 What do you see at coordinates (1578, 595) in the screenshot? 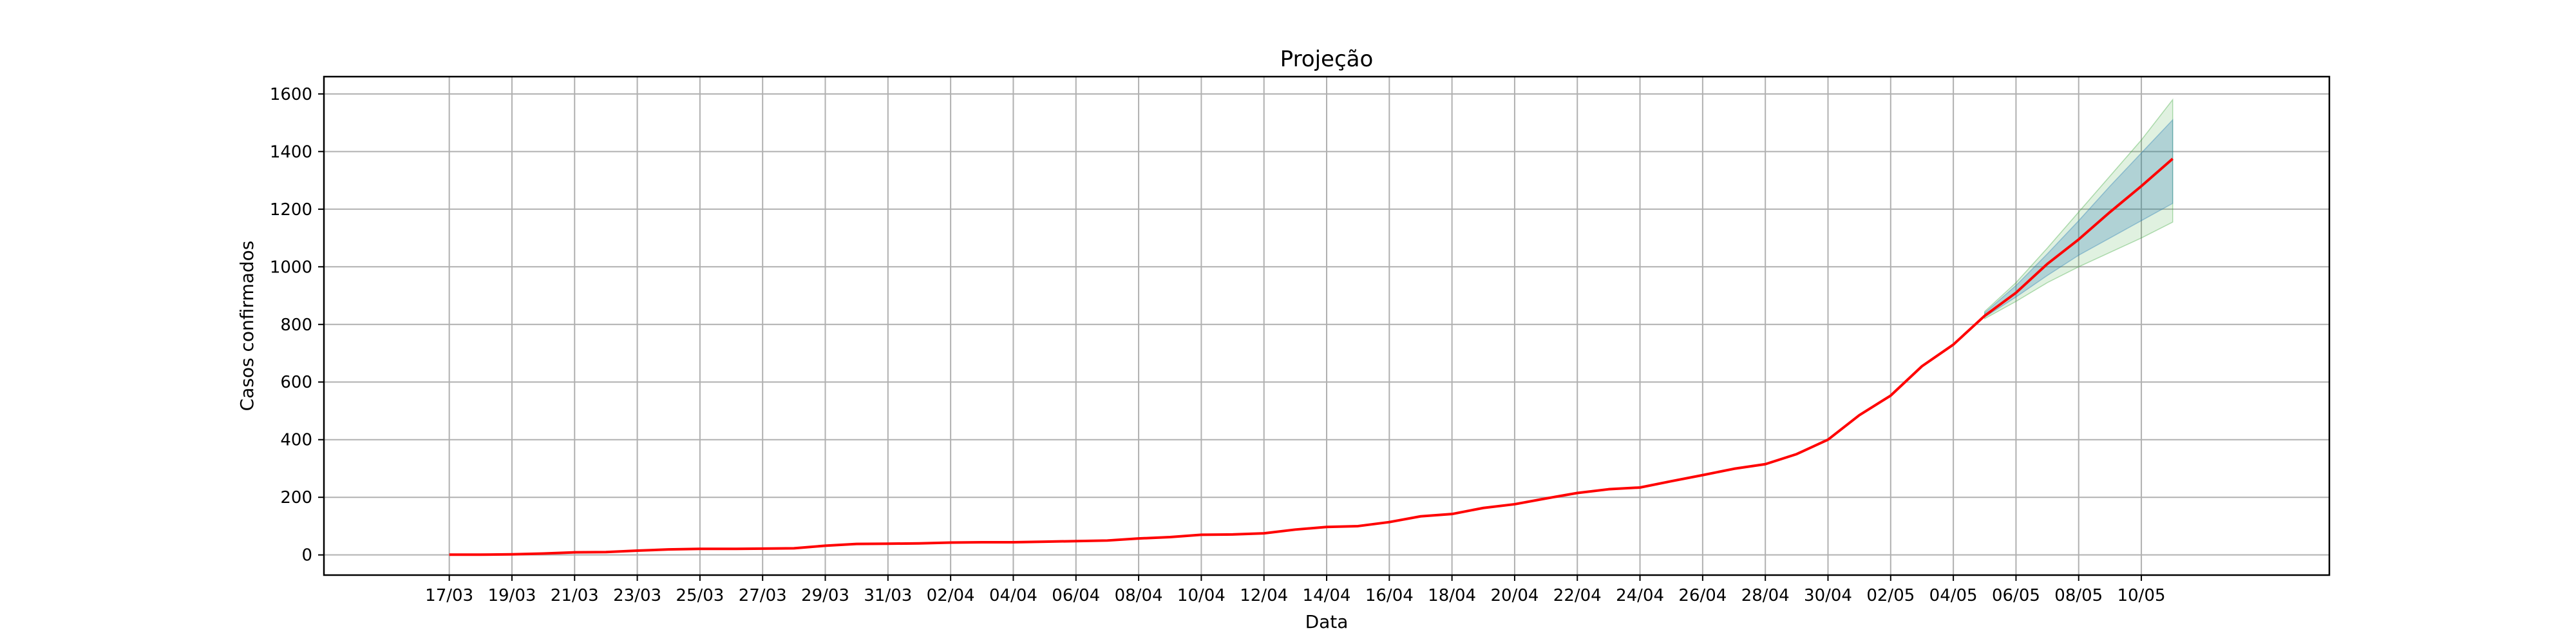
I see `x-tick-label: 22/04` at bounding box center [1578, 595].